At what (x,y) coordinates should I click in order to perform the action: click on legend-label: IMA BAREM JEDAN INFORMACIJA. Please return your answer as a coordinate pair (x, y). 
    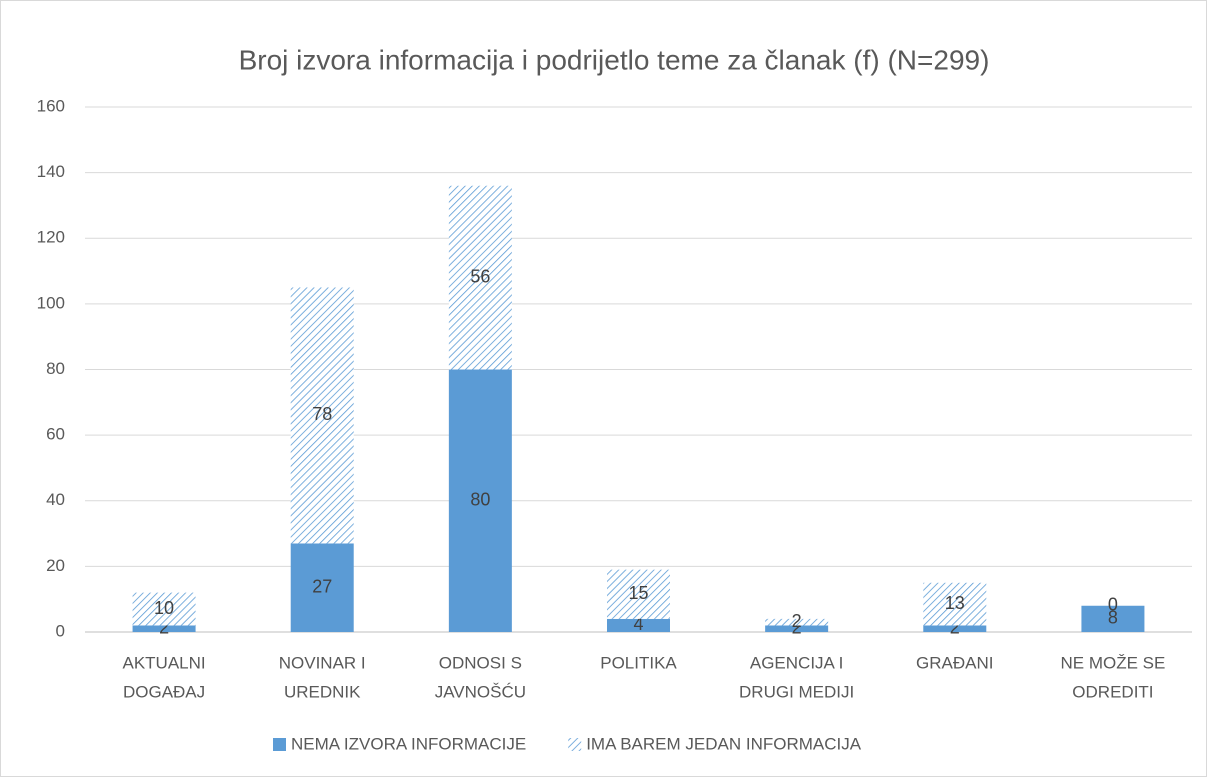
    Looking at the image, I should click on (724, 743).